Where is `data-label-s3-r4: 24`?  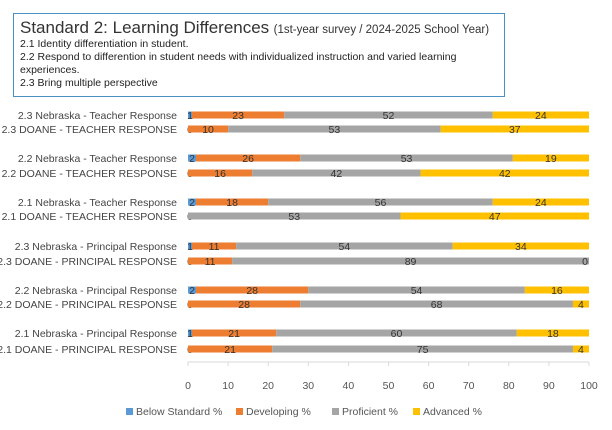
data-label-s3-r4: 24 is located at coordinates (541, 203).